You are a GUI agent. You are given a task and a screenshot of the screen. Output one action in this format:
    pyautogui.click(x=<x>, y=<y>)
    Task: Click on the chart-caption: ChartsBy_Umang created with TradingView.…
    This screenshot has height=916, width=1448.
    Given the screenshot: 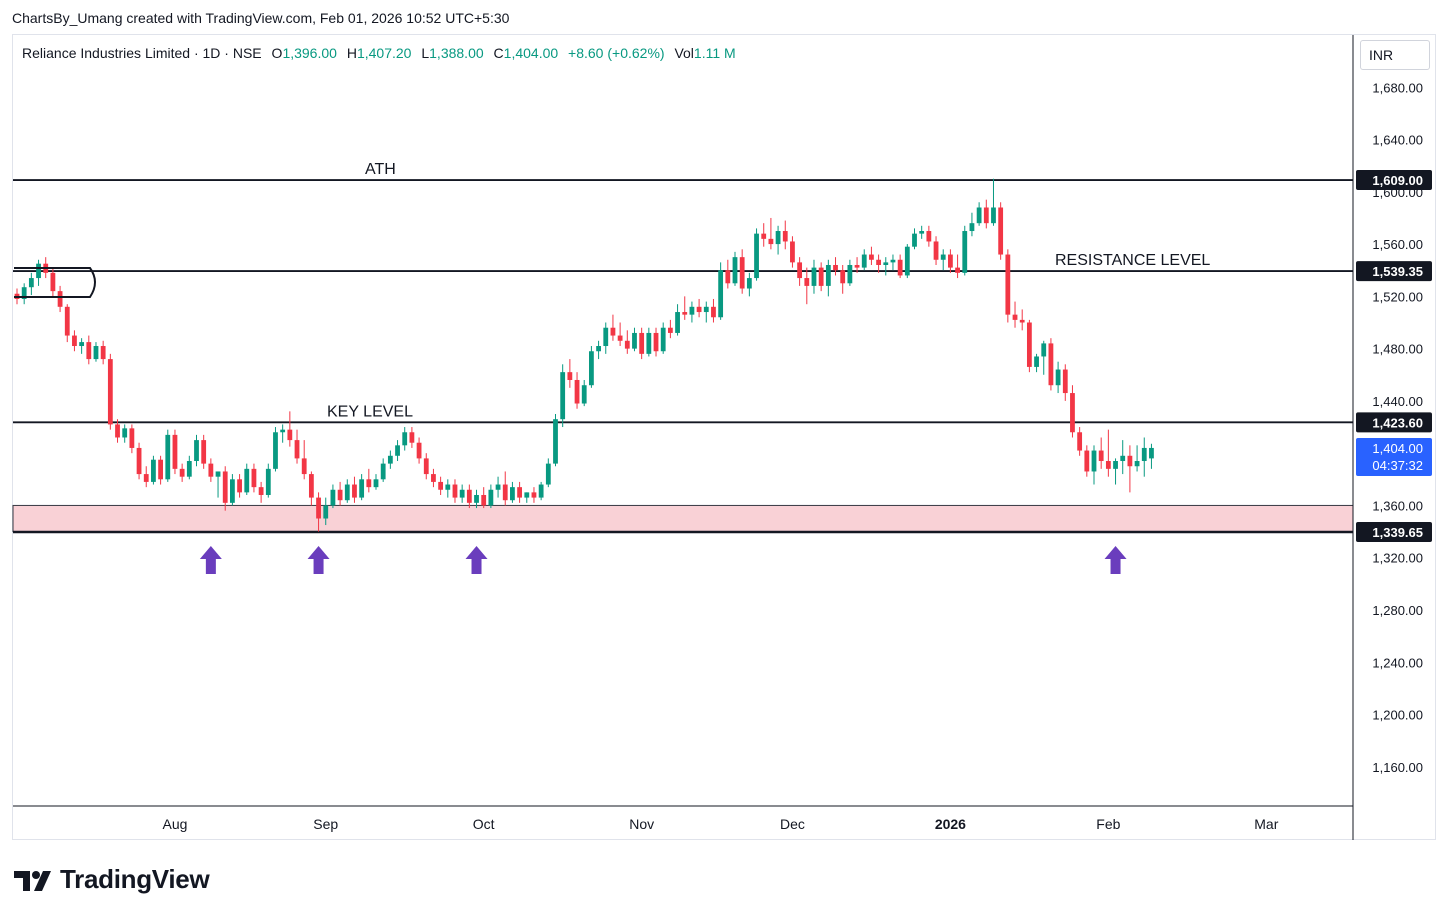 What is the action you would take?
    pyautogui.click(x=261, y=18)
    